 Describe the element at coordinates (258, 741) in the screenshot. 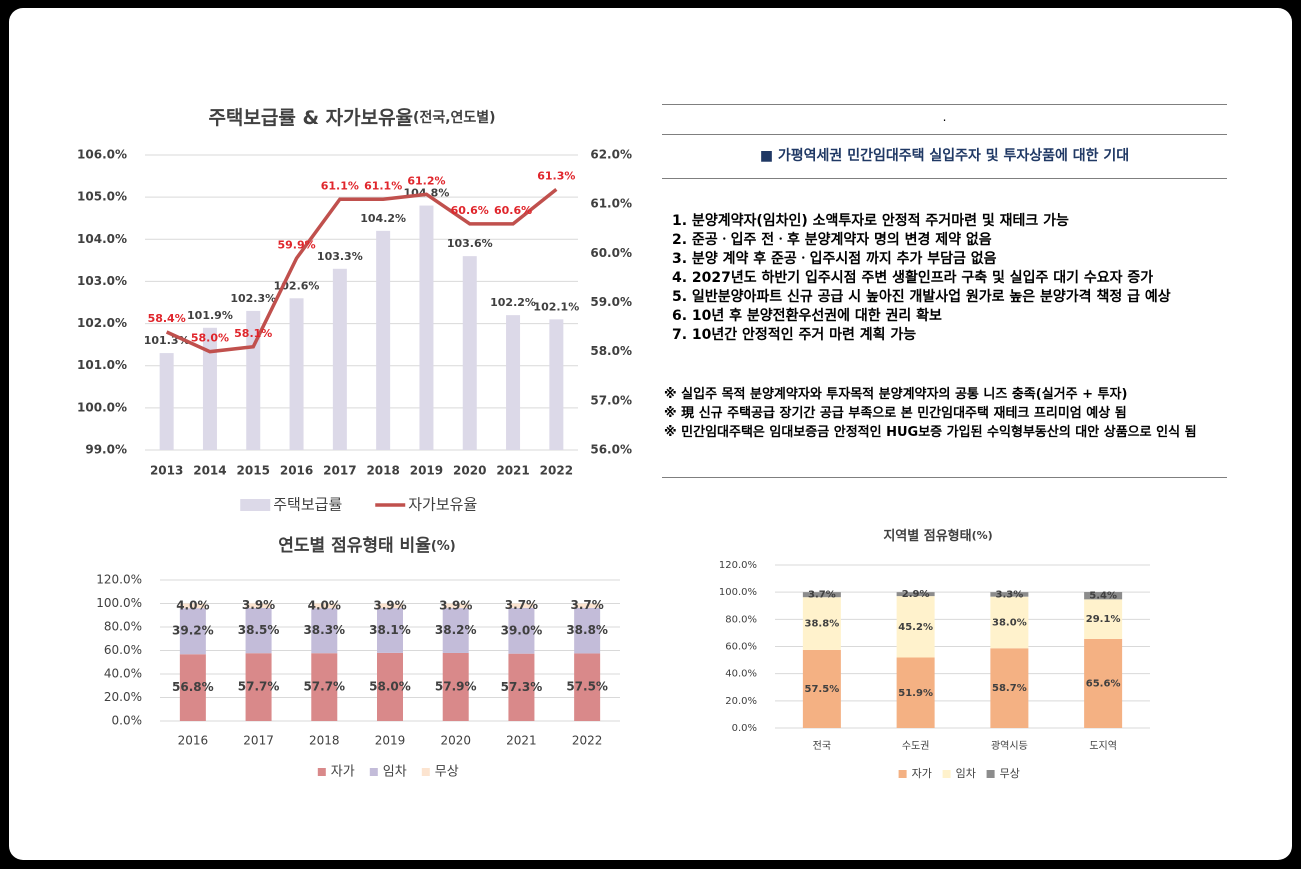

I see `x-tick-label: 2017` at that location.